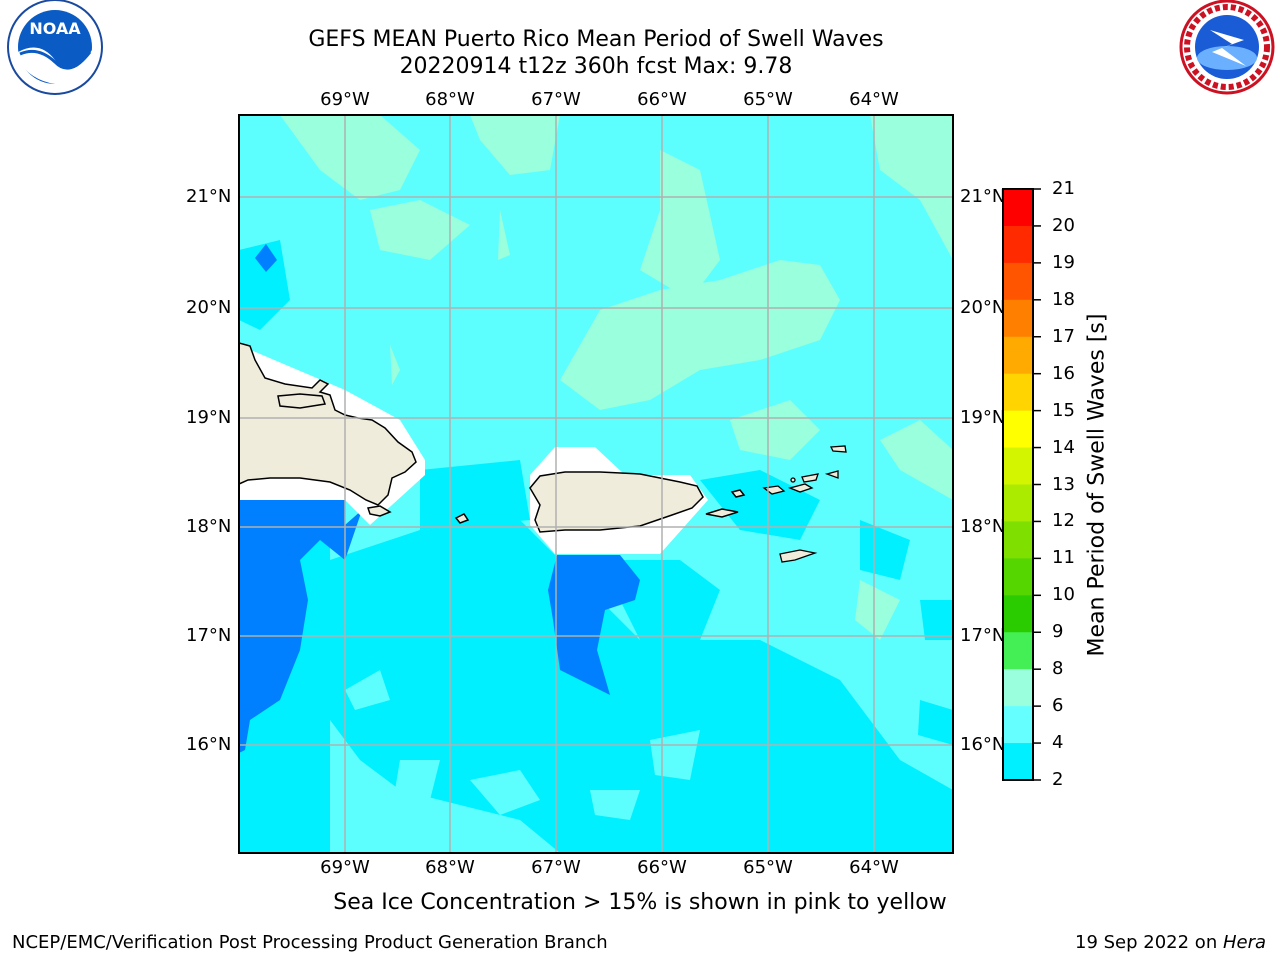  I want to click on noaa-logo: NOAA, so click(55, 47).